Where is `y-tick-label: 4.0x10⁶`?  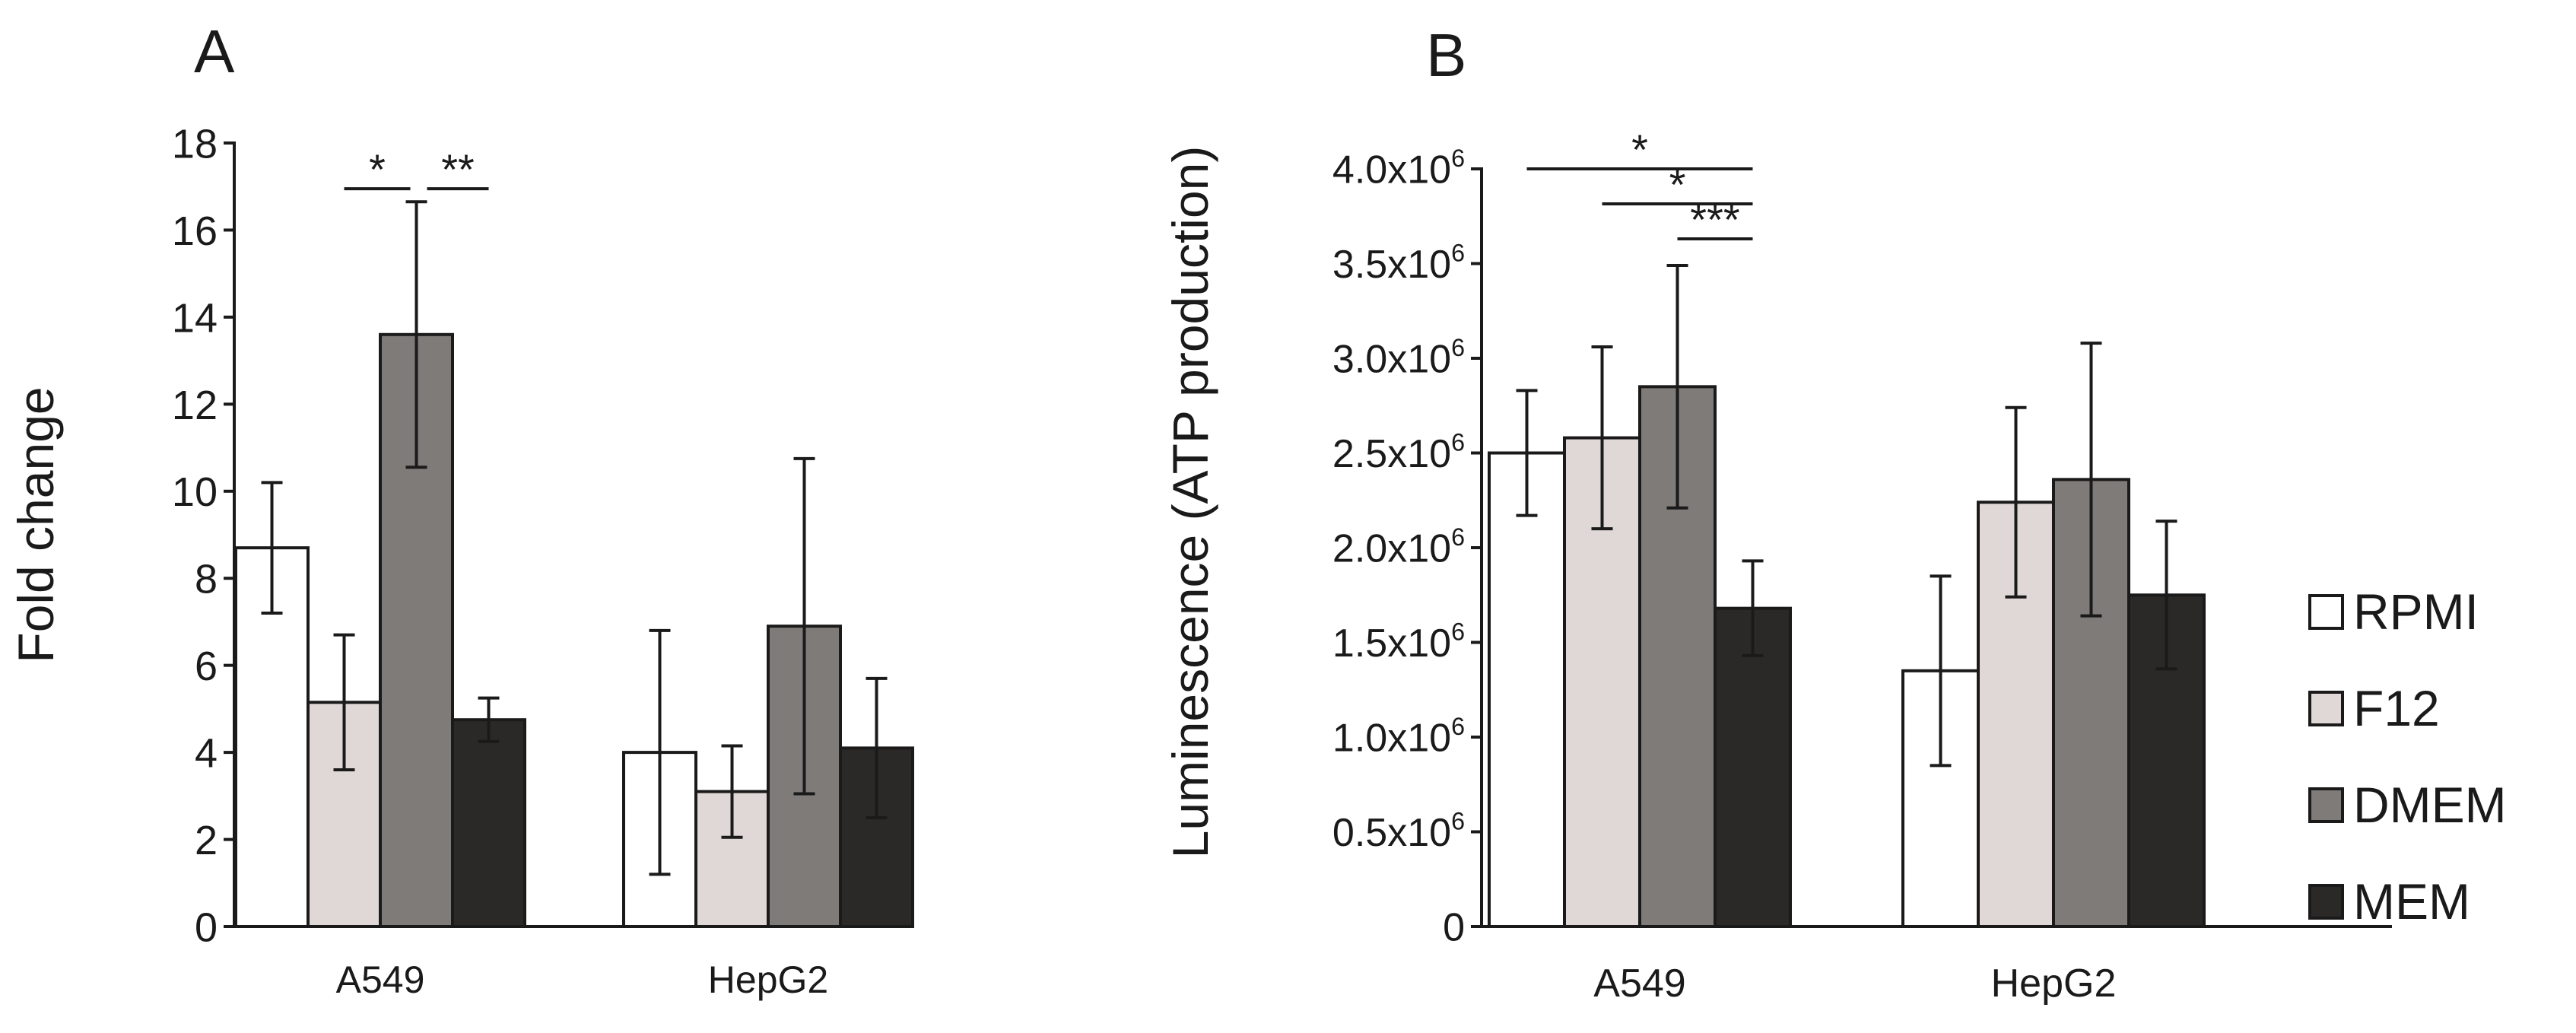
y-tick-label: 4.0x10⁶ is located at coordinates (1398, 168).